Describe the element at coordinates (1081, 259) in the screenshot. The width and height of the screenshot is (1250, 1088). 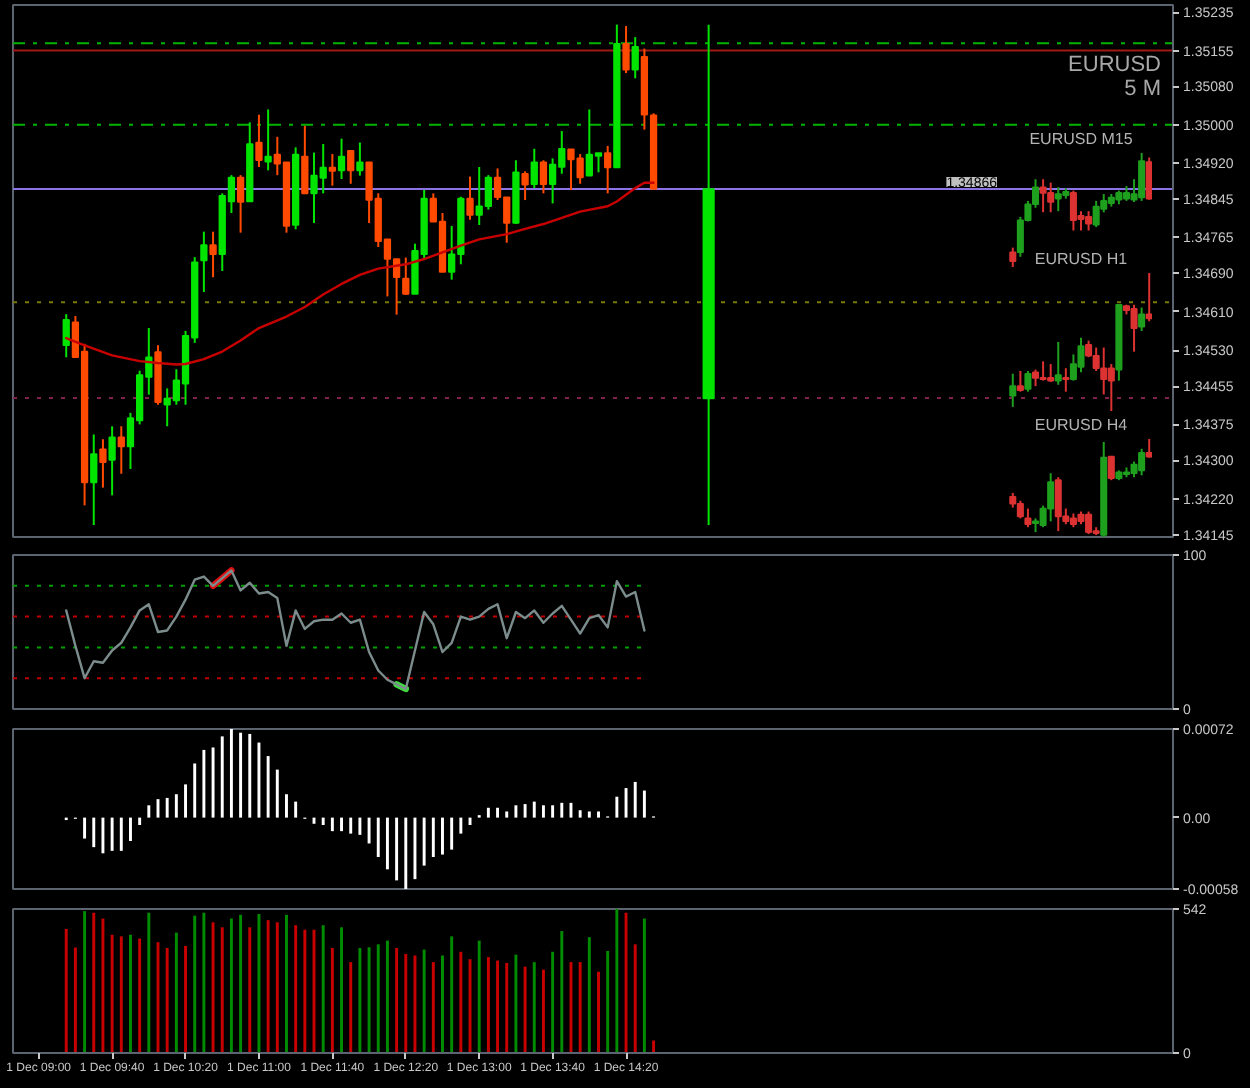
I see `chart-title: EURUSD H1` at that location.